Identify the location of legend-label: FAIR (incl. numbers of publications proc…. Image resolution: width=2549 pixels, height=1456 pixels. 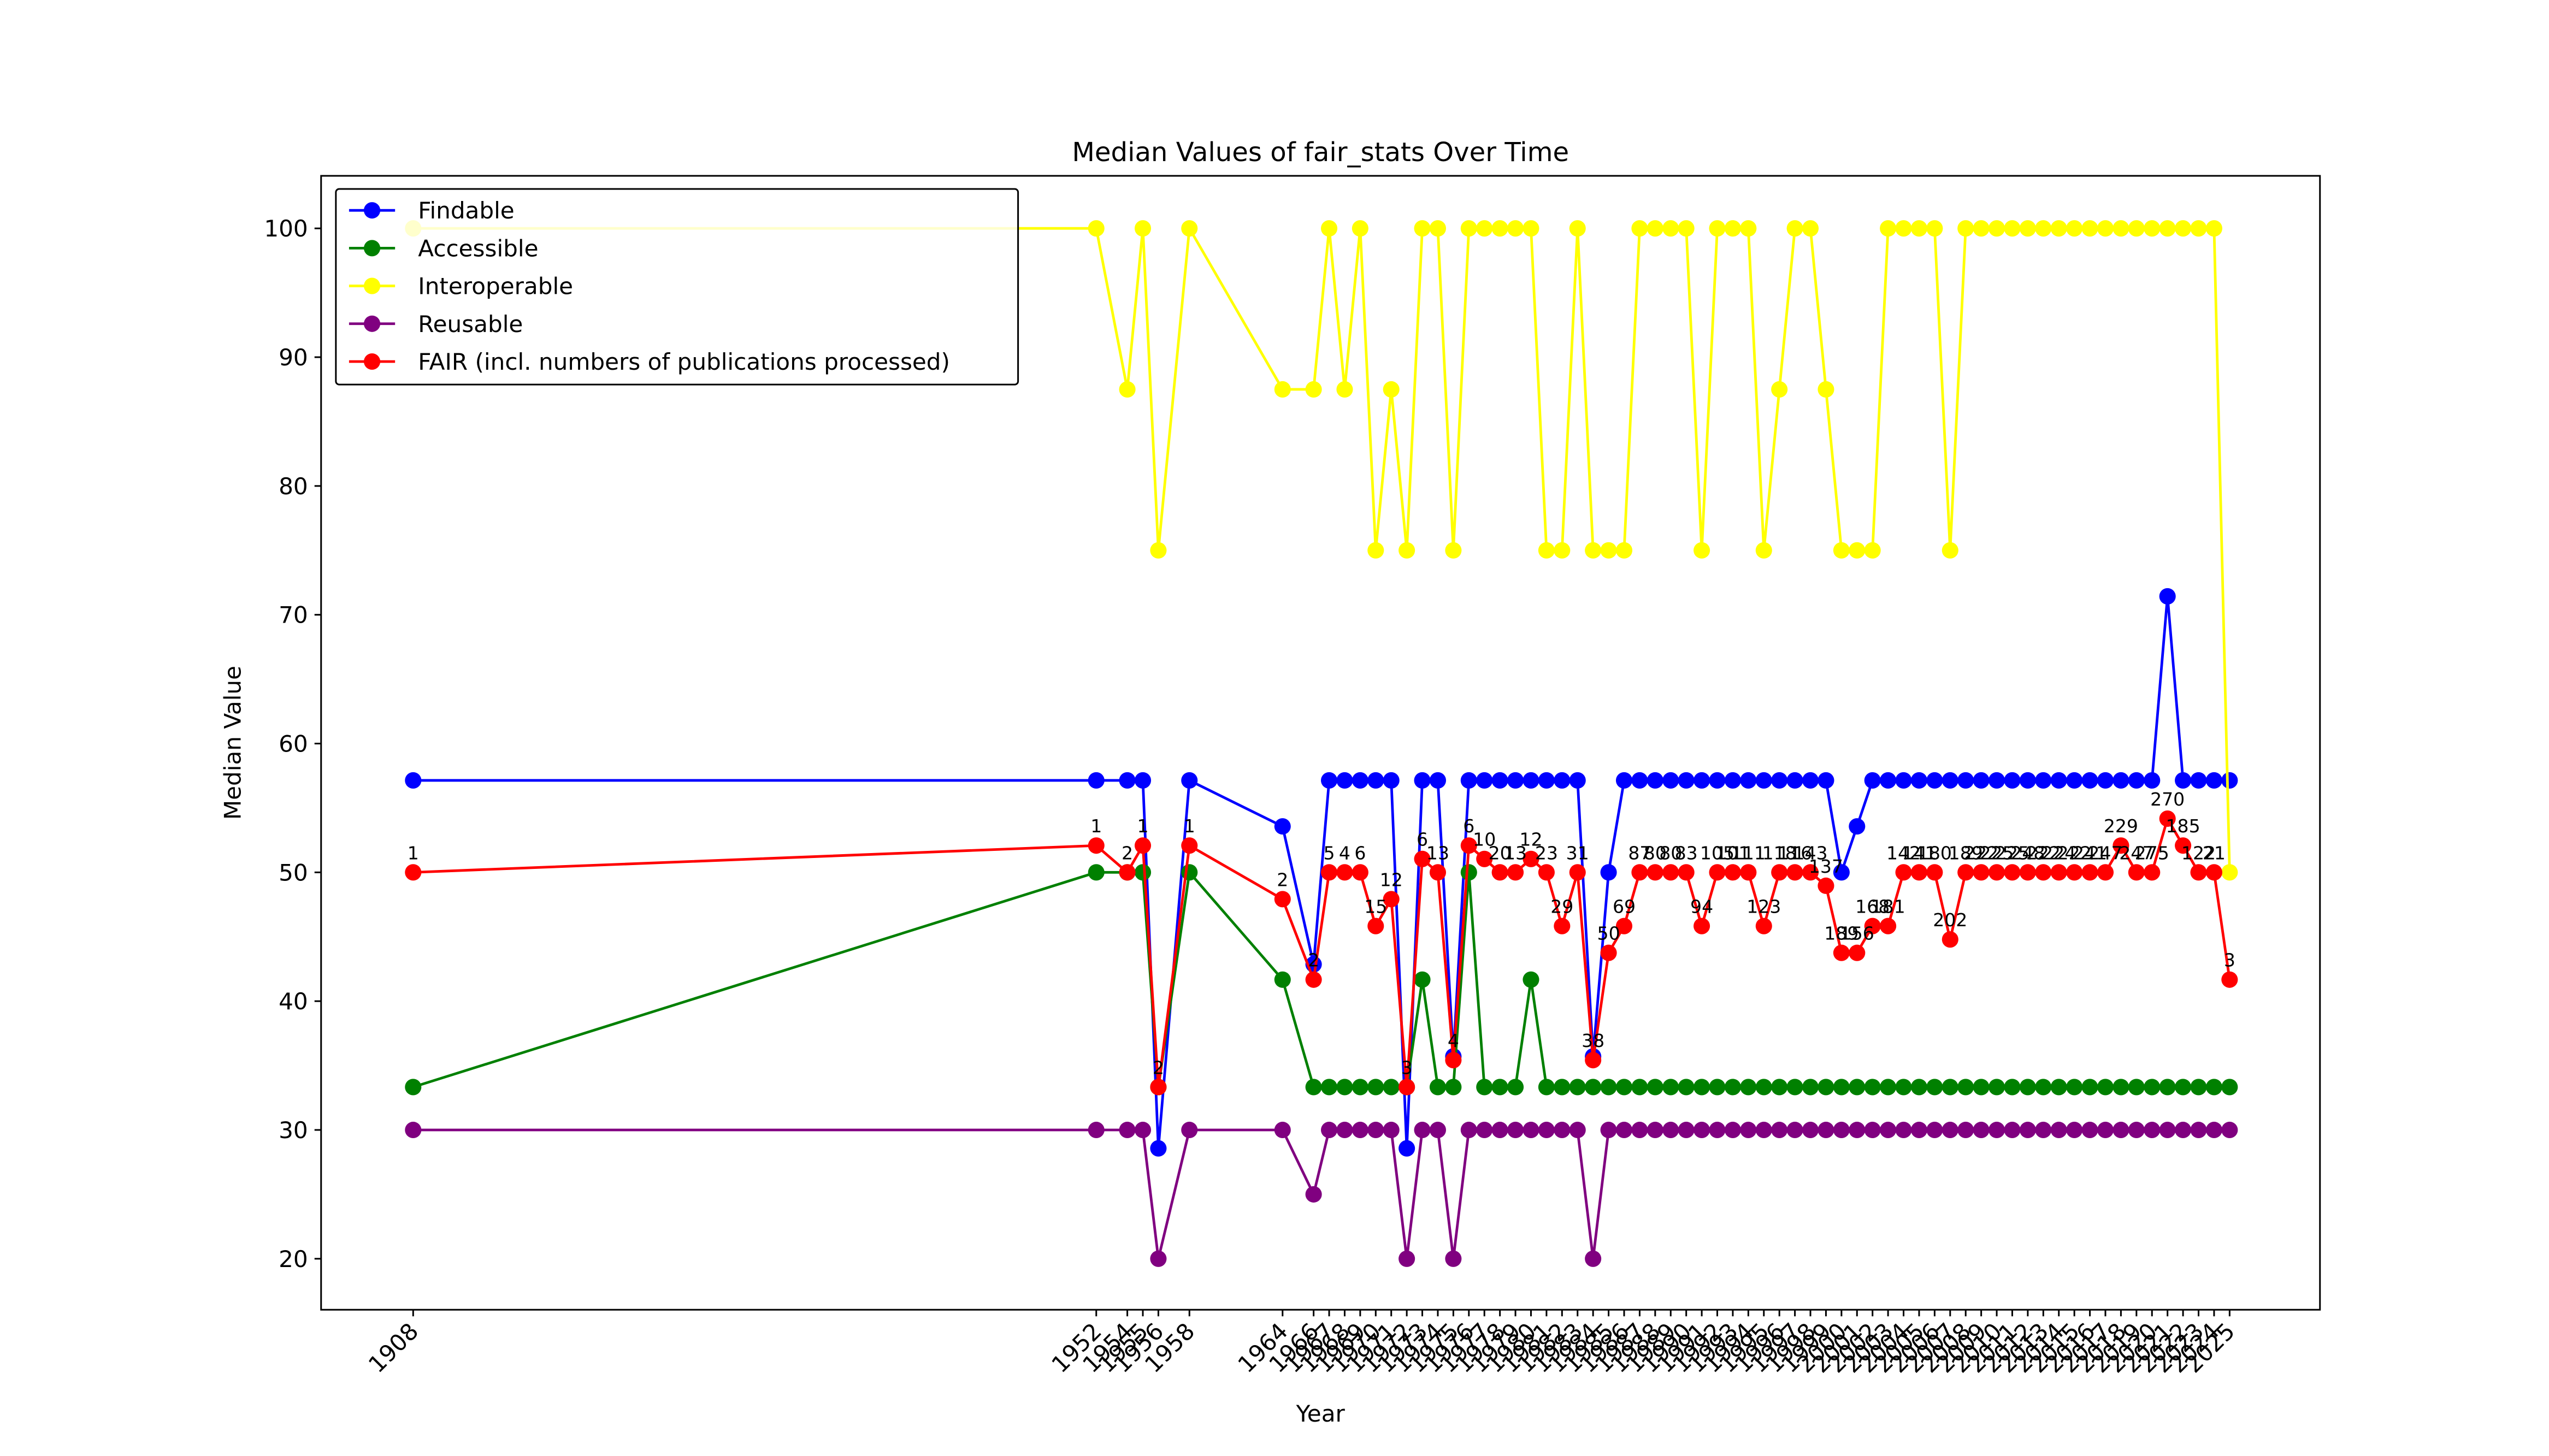
(684, 361).